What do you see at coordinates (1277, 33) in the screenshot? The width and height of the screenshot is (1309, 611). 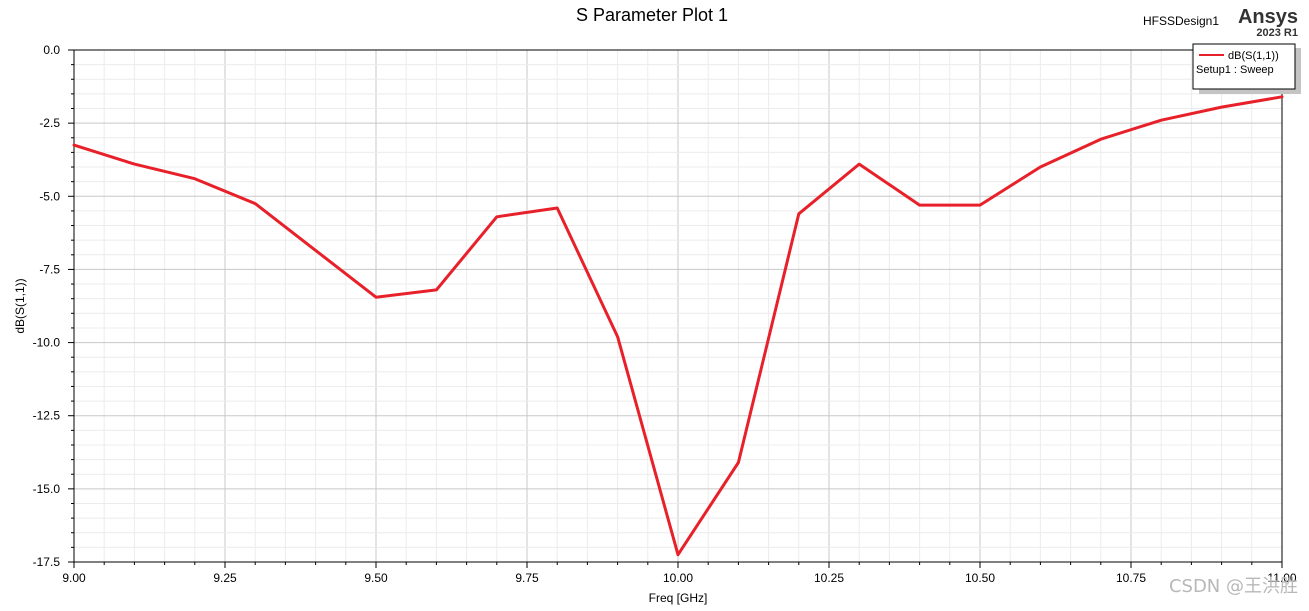 I see `release-label: 2023 R1` at bounding box center [1277, 33].